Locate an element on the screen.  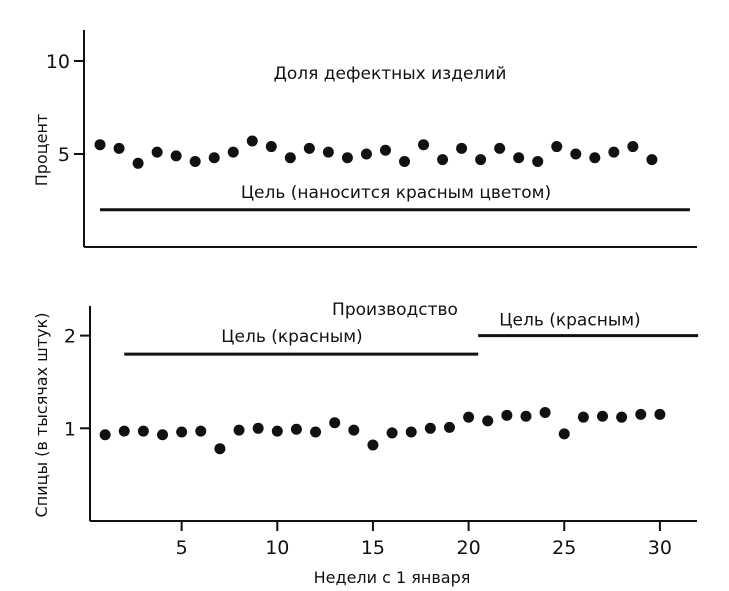
production-y-tick-label: 2 is located at coordinates (70, 337).